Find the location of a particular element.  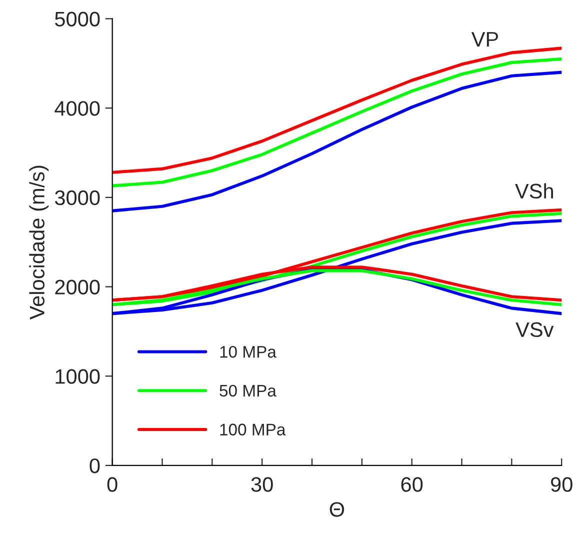

annotation: VSh is located at coordinates (534, 191).